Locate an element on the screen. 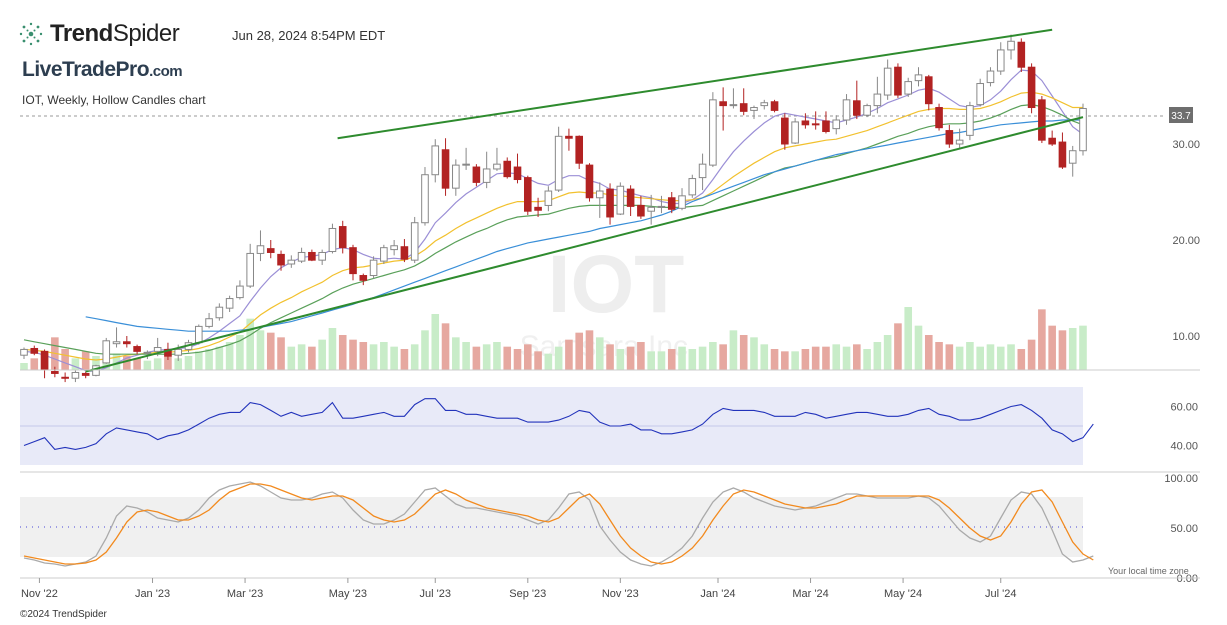 The image size is (1227, 625). rsi-series is located at coordinates (558, 424).